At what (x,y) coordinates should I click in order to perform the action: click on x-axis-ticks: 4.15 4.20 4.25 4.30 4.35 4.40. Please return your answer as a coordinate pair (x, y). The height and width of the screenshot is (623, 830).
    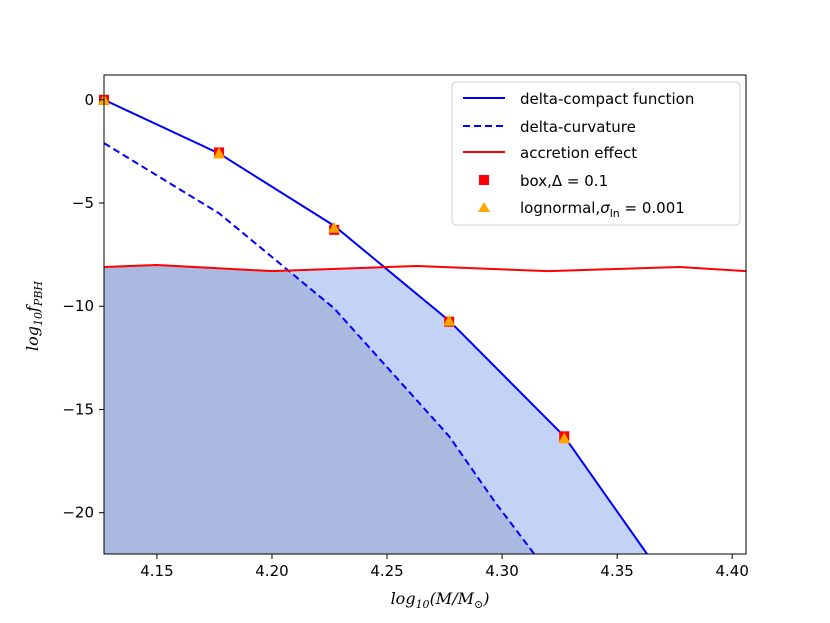
    Looking at the image, I should click on (444, 567).